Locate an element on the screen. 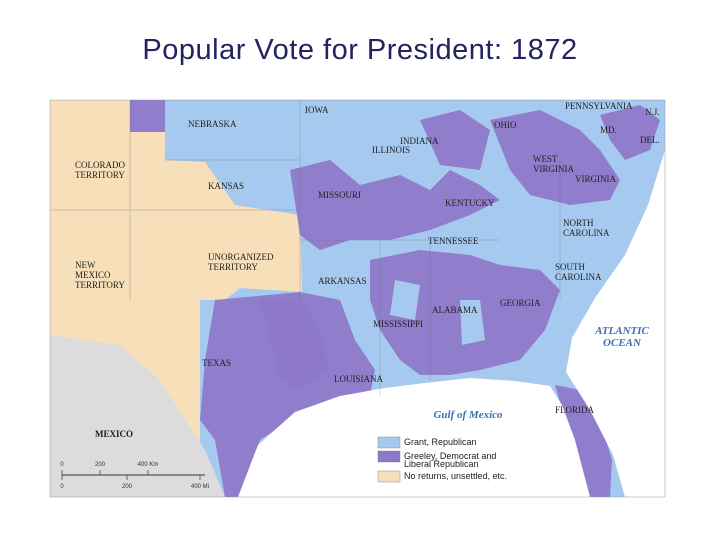 This screenshot has height=540, width=720. state-label-line: TENNESSEE is located at coordinates (453, 241).